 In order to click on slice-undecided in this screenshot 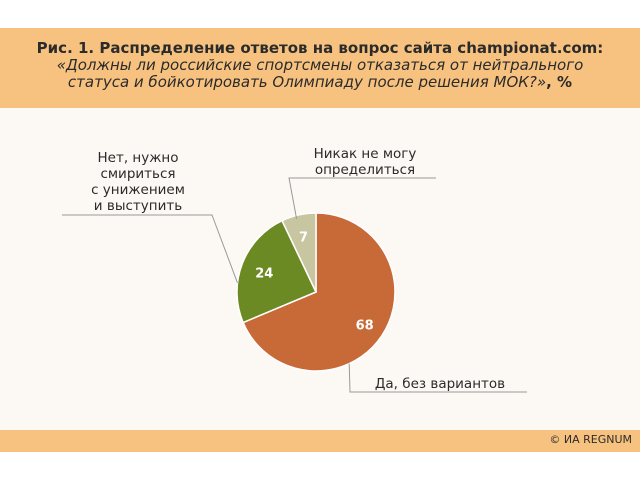, I will do `click(299, 252)`.